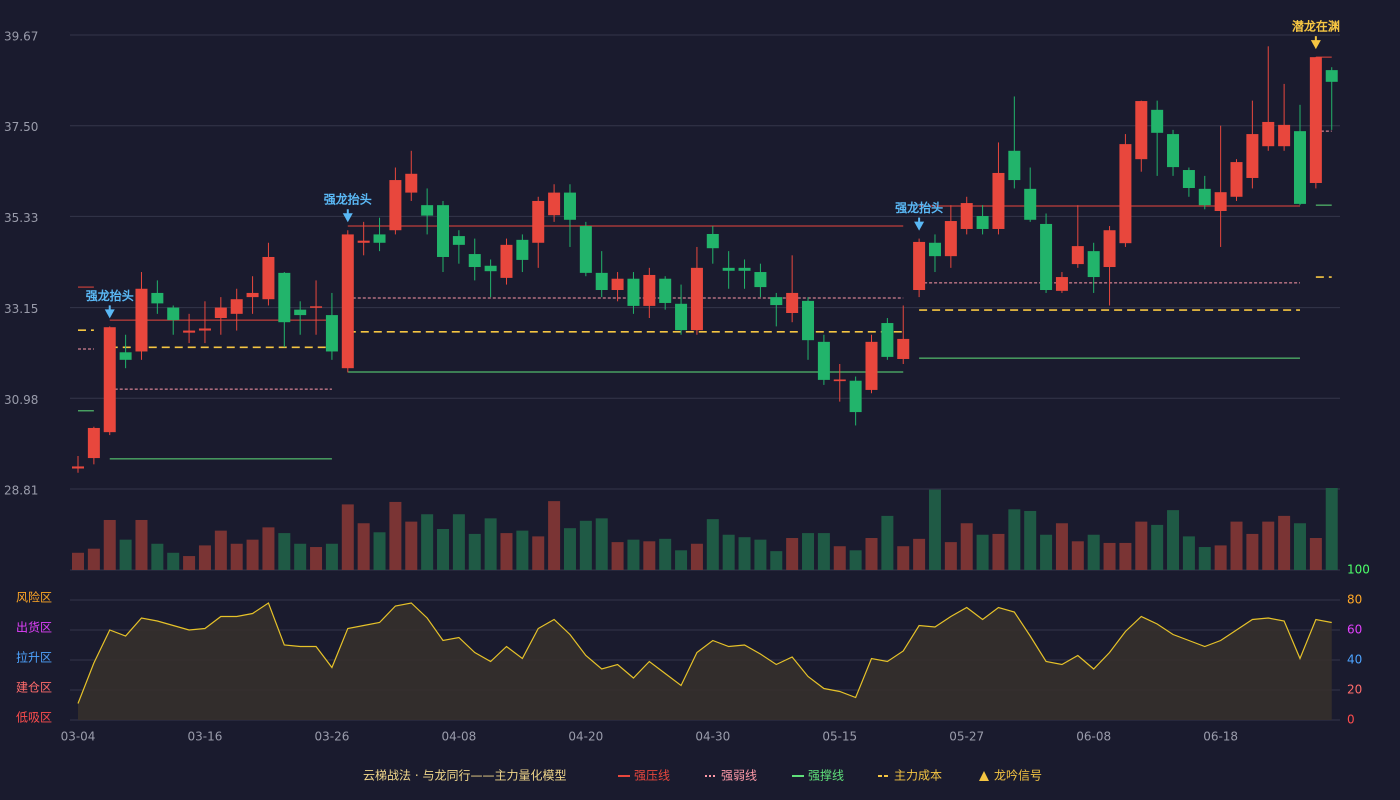 The height and width of the screenshot is (800, 1400). I want to click on y-tick-label: 30.98, so click(21, 400).